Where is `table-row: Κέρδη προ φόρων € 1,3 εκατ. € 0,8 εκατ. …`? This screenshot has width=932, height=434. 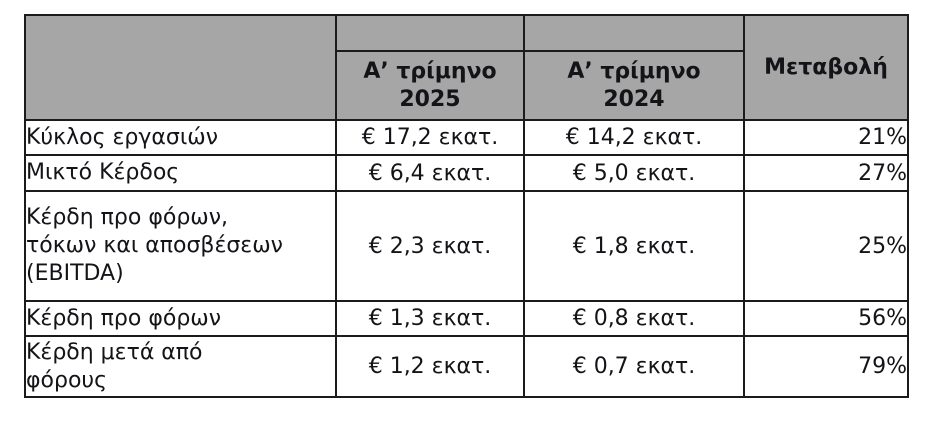
table-row: Κέρδη προ φόρων € 1,3 εκατ. € 0,8 εκατ. … is located at coordinates (466, 318).